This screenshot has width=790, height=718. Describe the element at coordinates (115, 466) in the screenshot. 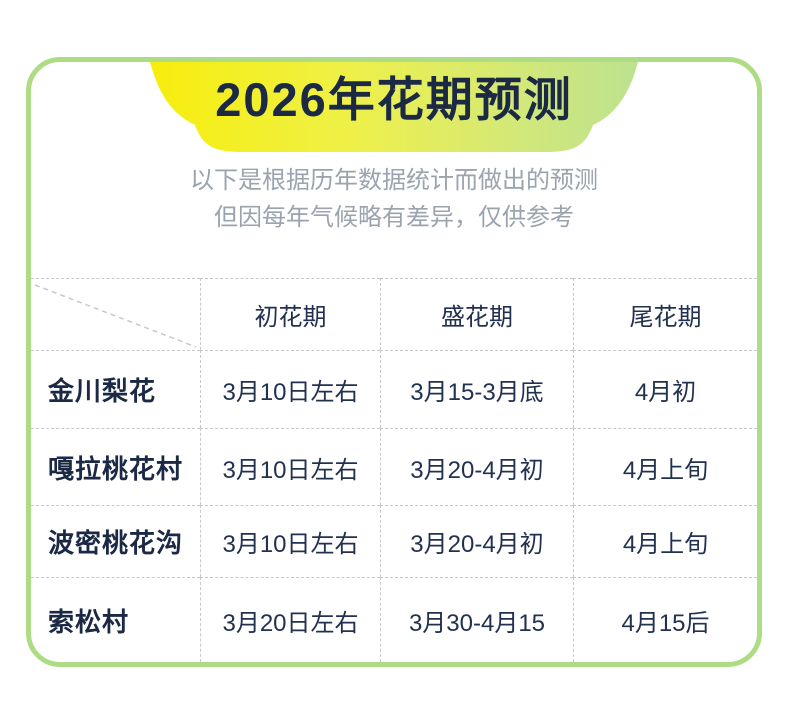

I see `row-label-gala: 嘎拉桃花村` at that location.